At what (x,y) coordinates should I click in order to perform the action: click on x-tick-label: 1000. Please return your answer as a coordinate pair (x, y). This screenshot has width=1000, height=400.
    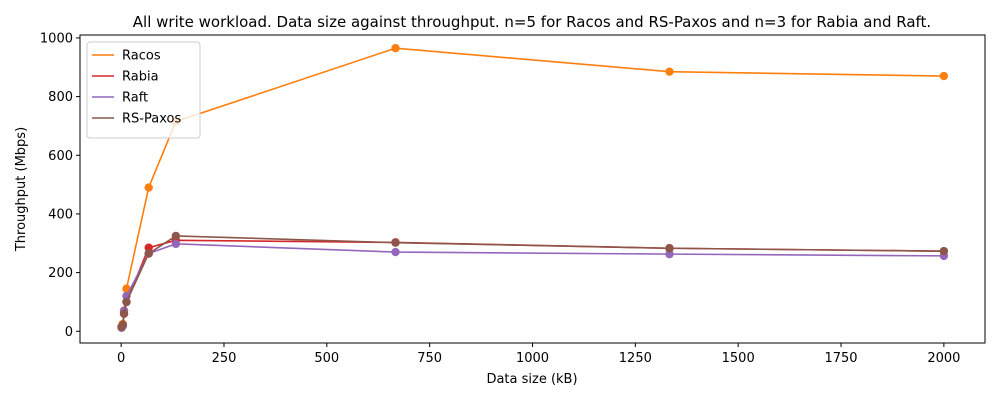
    Looking at the image, I should click on (532, 358).